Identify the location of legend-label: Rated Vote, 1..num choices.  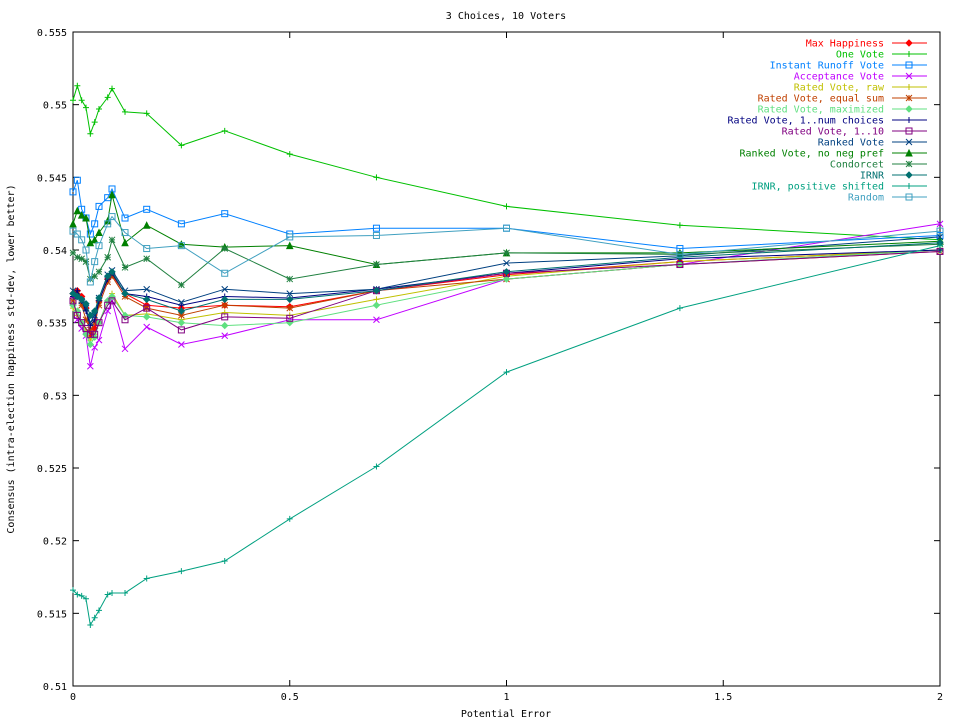
(805, 121).